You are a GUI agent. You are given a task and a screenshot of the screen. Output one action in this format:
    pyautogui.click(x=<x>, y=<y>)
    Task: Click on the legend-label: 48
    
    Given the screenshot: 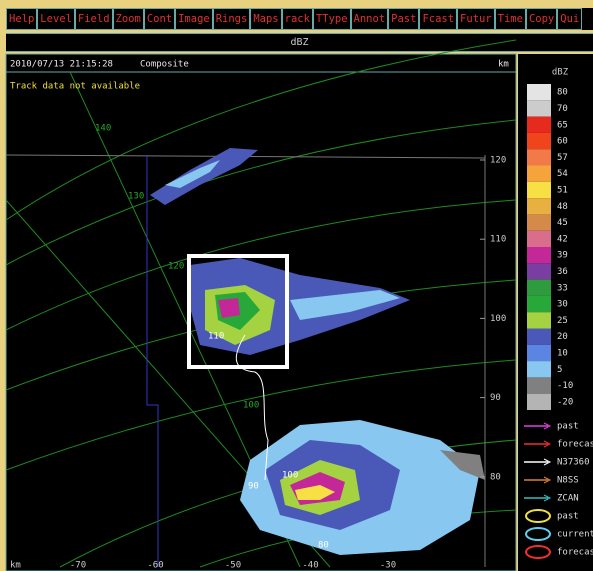 What is the action you would take?
    pyautogui.click(x=562, y=207)
    